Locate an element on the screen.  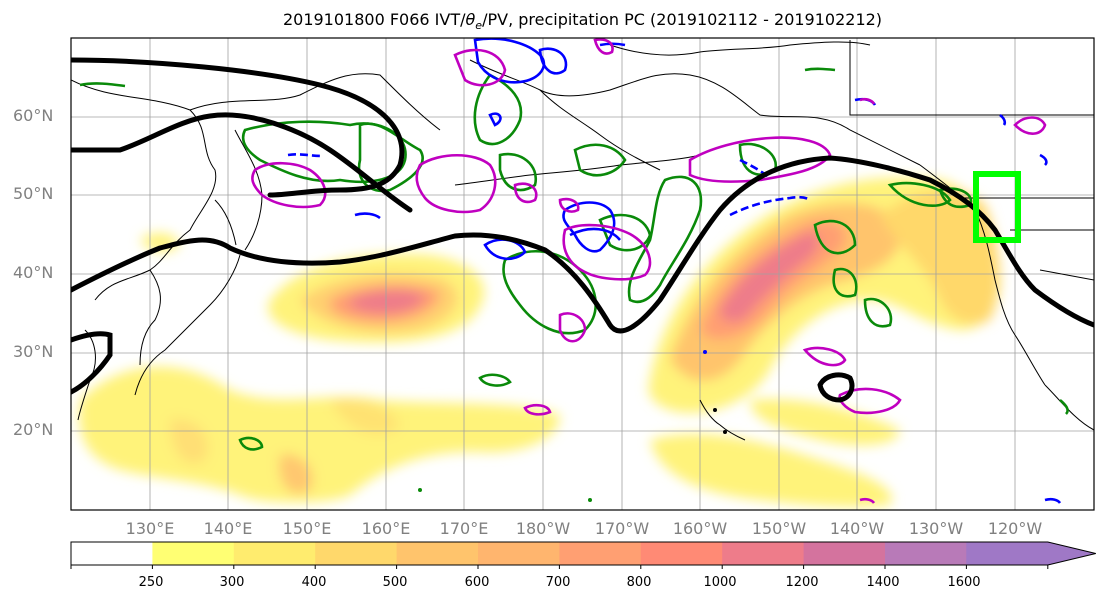
colorbar-outline is located at coordinates (583, 553).